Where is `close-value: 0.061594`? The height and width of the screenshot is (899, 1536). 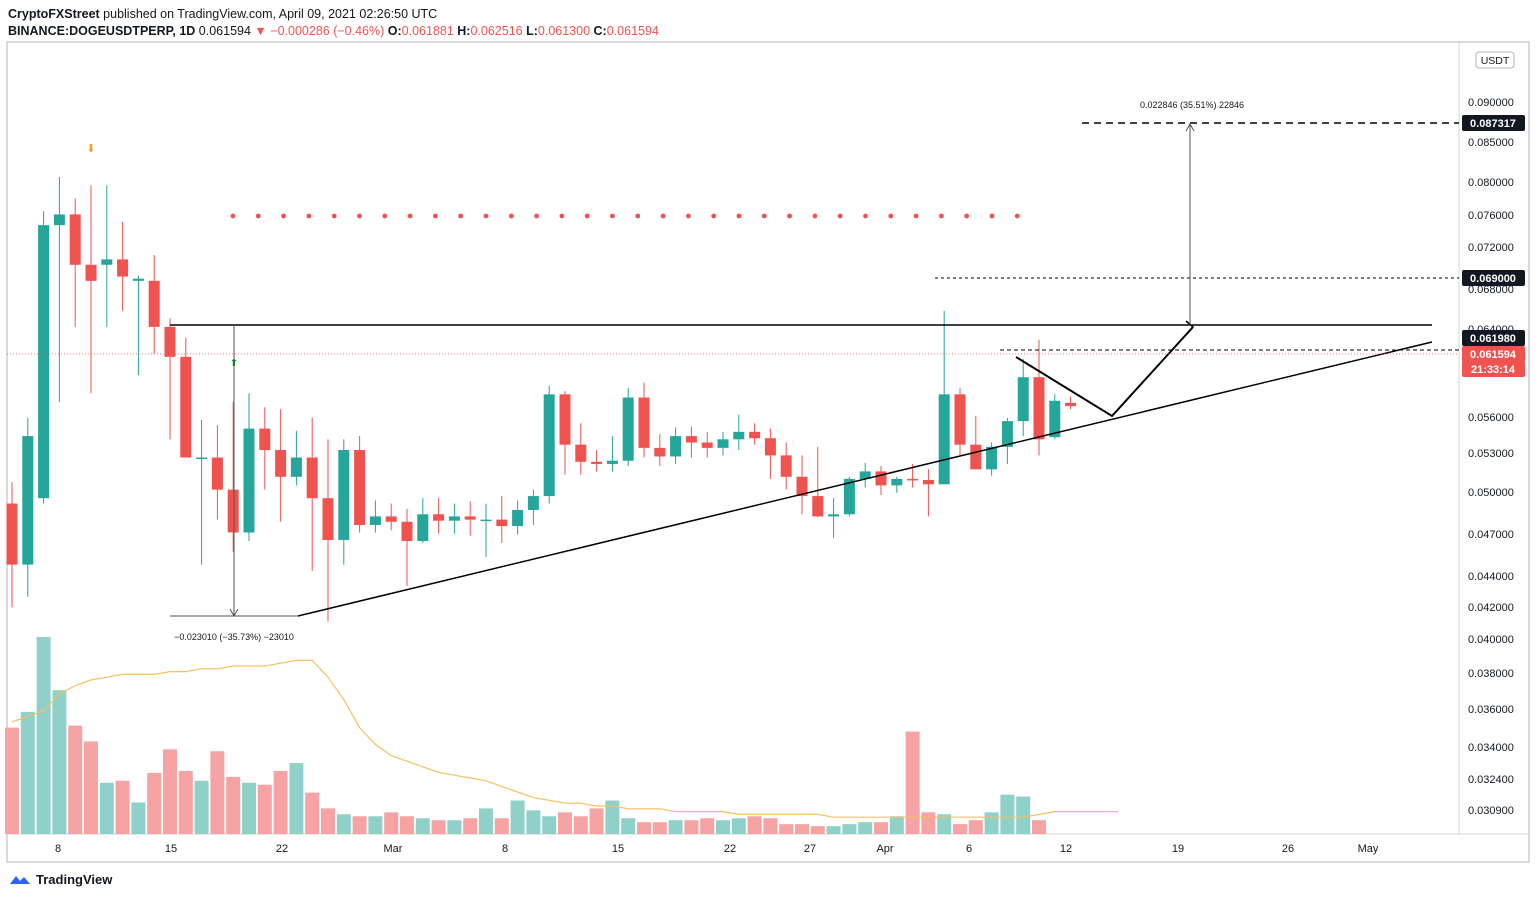
close-value: 0.061594 is located at coordinates (632, 31).